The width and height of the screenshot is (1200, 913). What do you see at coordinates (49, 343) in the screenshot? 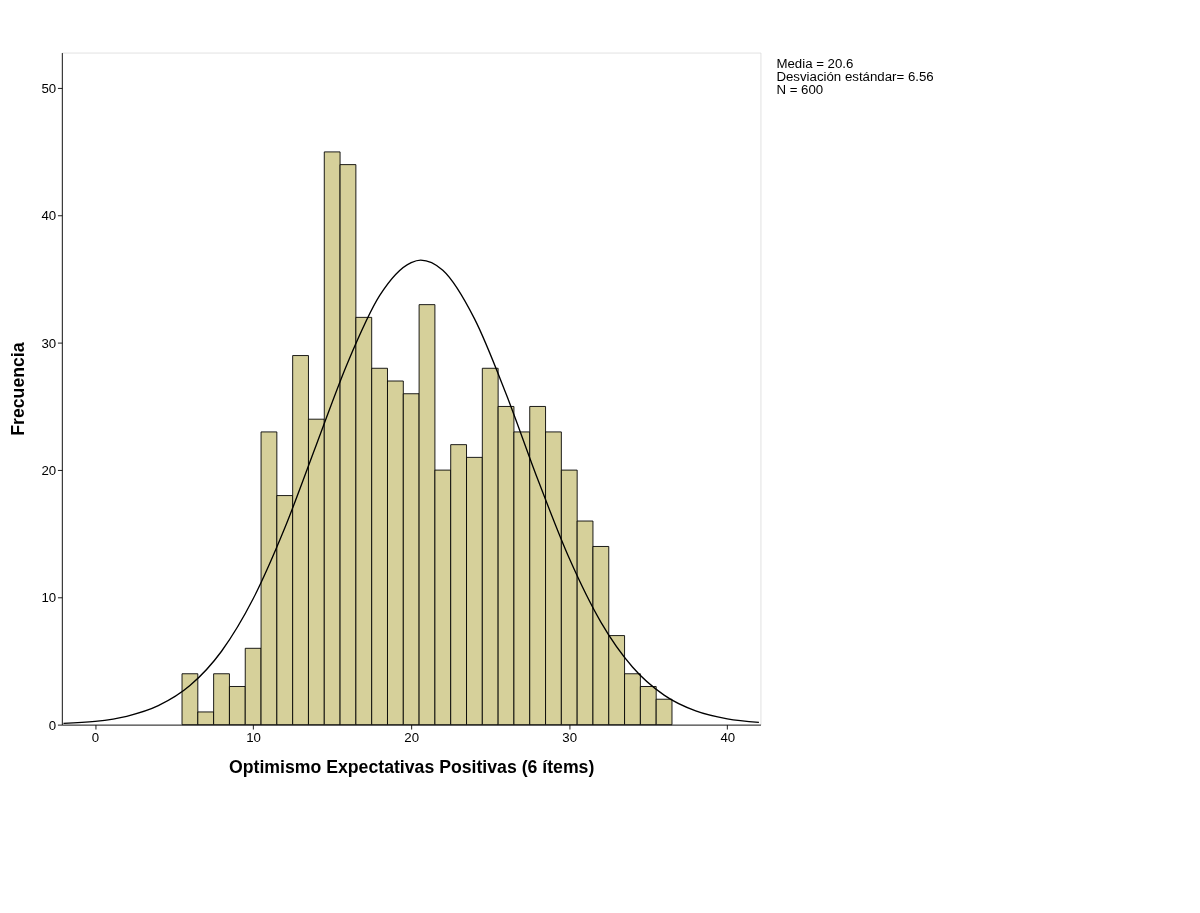
I see `y-tick-label: 30` at bounding box center [49, 343].